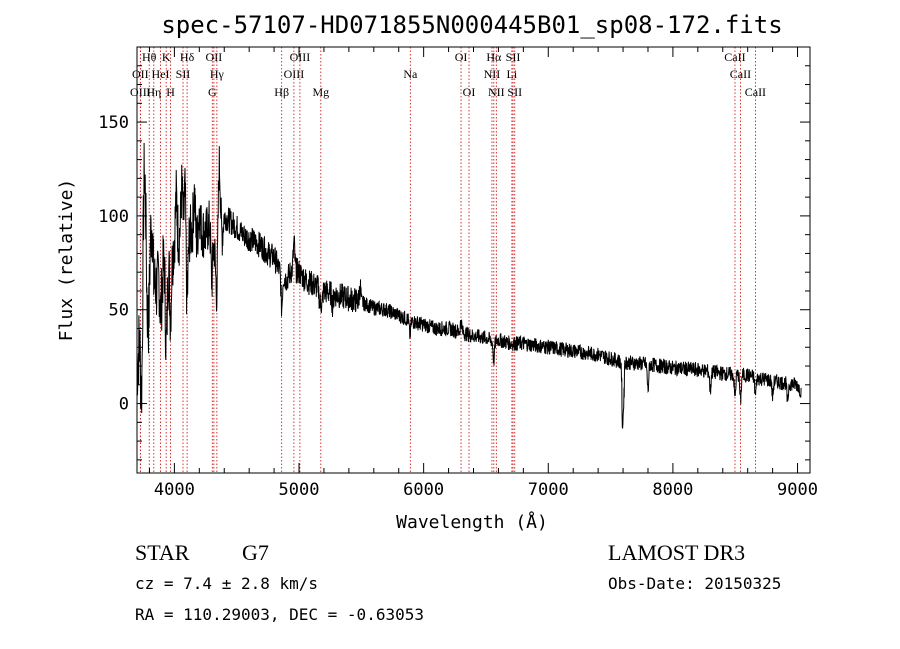 This screenshot has width=900, height=649. I want to click on object-subclass: G7, so click(255, 552).